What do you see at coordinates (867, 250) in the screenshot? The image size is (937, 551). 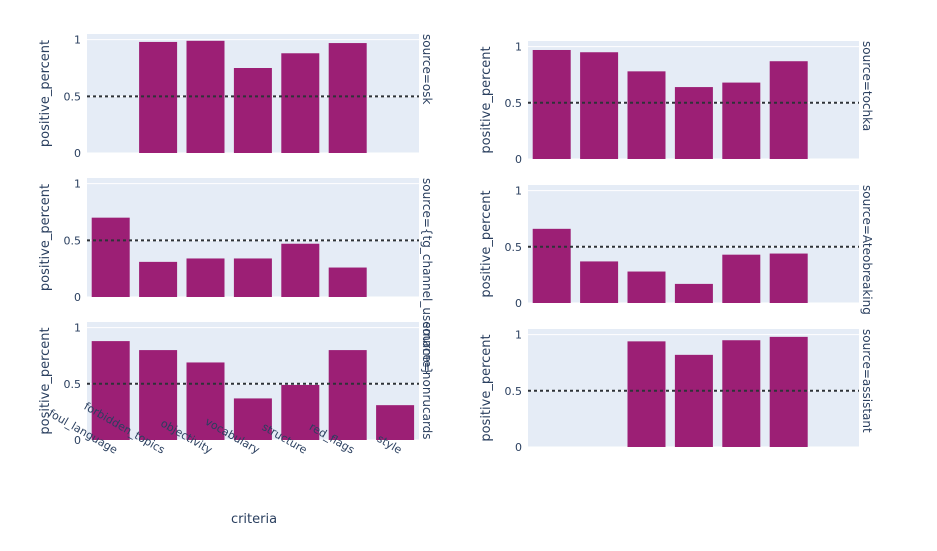 I see `facet-label: source=Ateobreaking` at bounding box center [867, 250].